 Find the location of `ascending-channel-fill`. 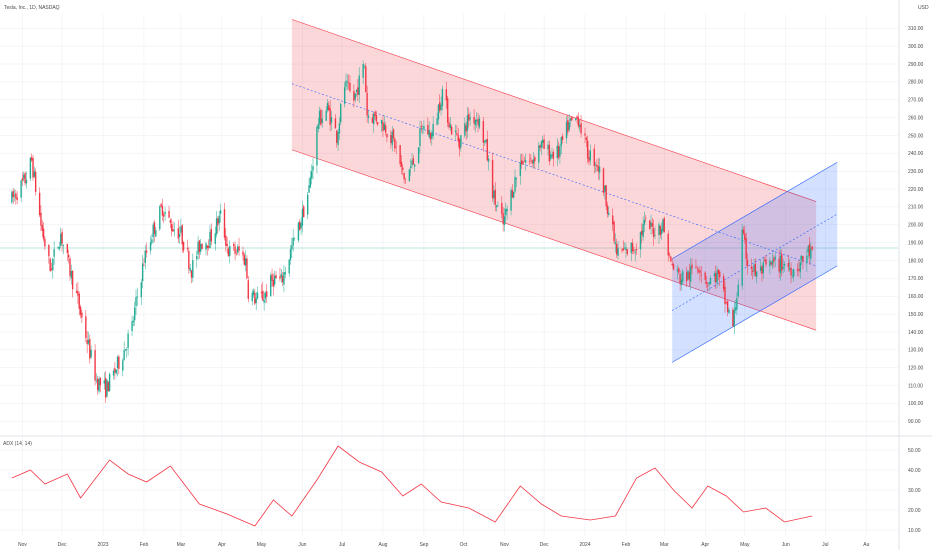

ascending-channel-fill is located at coordinates (755, 262).